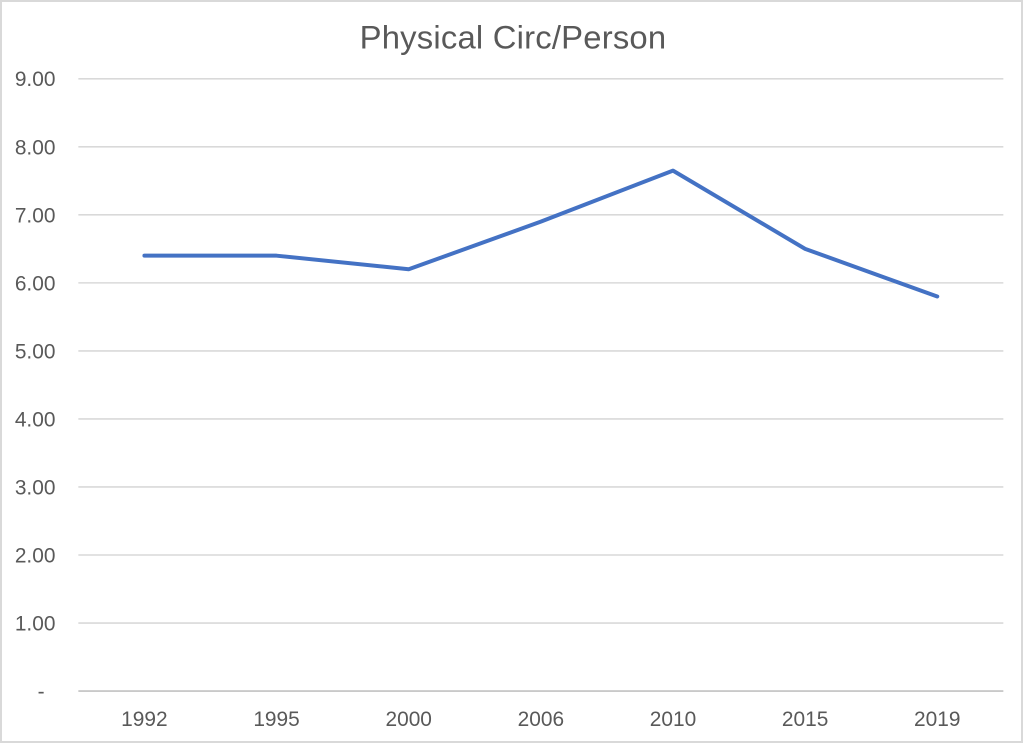 This screenshot has height=743, width=1023. Describe the element at coordinates (35, 419) in the screenshot. I see `y-axis-tick-label: 4.00` at that location.